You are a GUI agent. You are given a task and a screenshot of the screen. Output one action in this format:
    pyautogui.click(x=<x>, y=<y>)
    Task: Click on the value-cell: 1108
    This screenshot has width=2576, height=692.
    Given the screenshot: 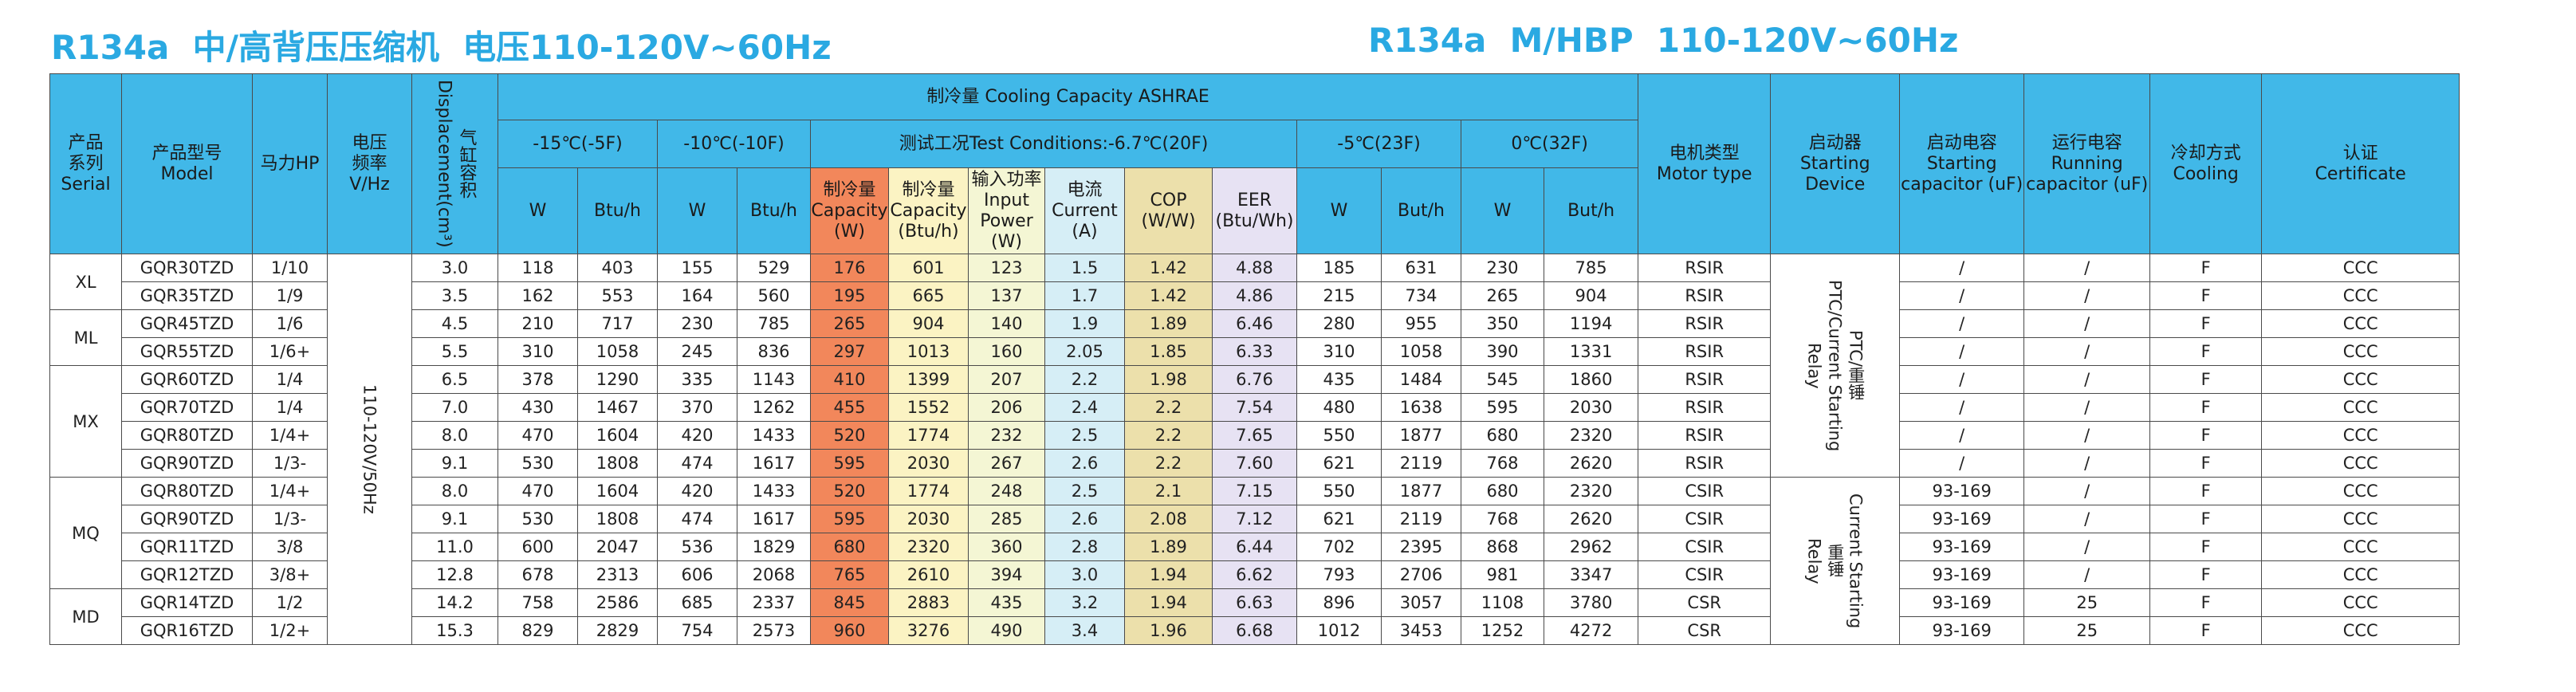 What is the action you would take?
    pyautogui.click(x=1502, y=602)
    